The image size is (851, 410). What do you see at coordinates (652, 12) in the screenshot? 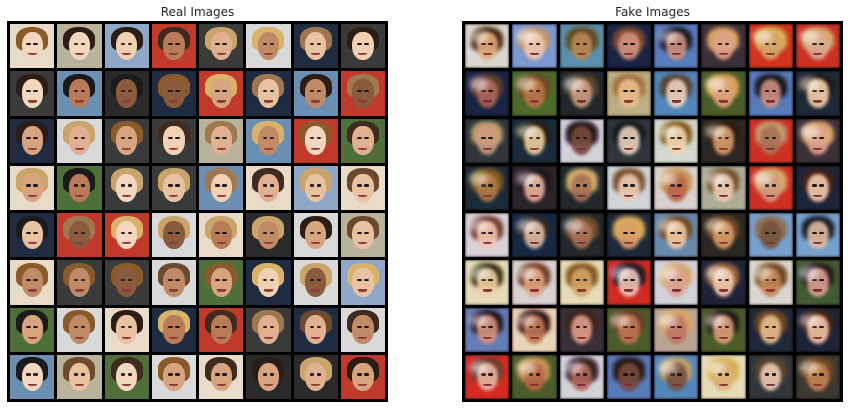
I see `fake-images-title: Fake Images` at bounding box center [652, 12].